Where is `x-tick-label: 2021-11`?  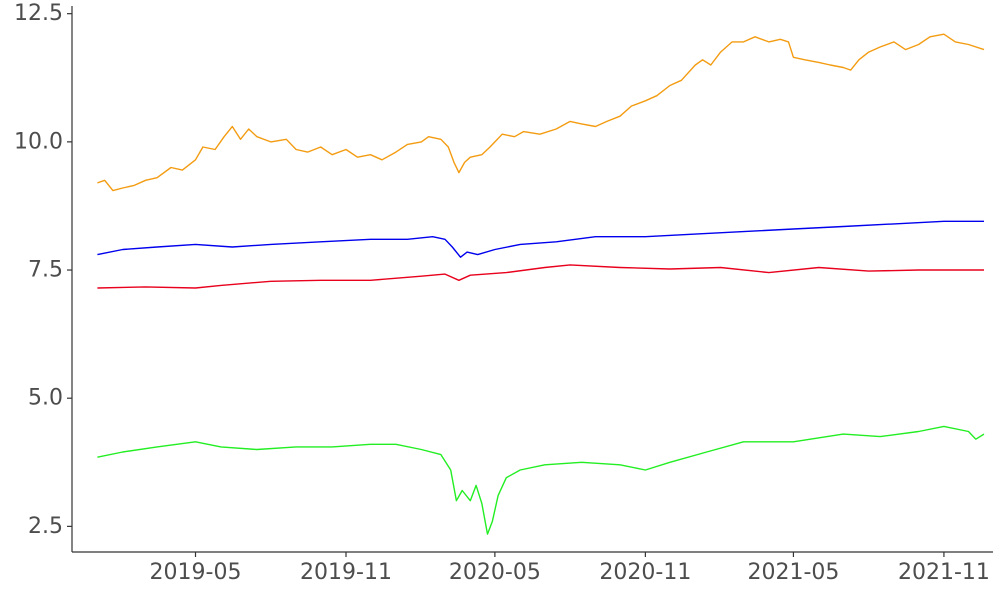 x-tick-label: 2021-11 is located at coordinates (944, 572).